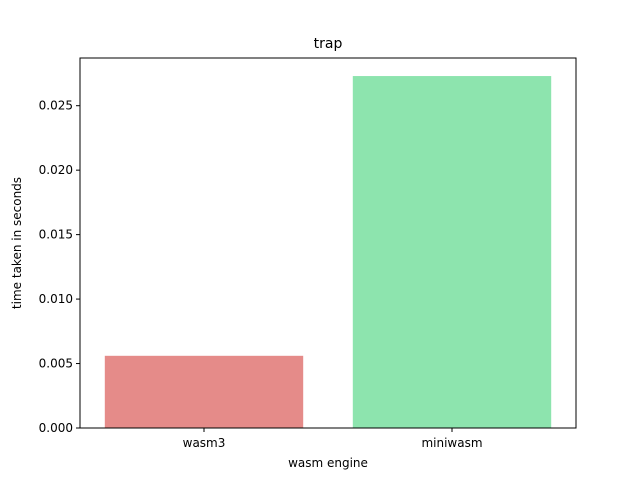 This screenshot has height=480, width=640. Describe the element at coordinates (17, 243) in the screenshot. I see `y-axis-label: time taken in seconds` at that location.